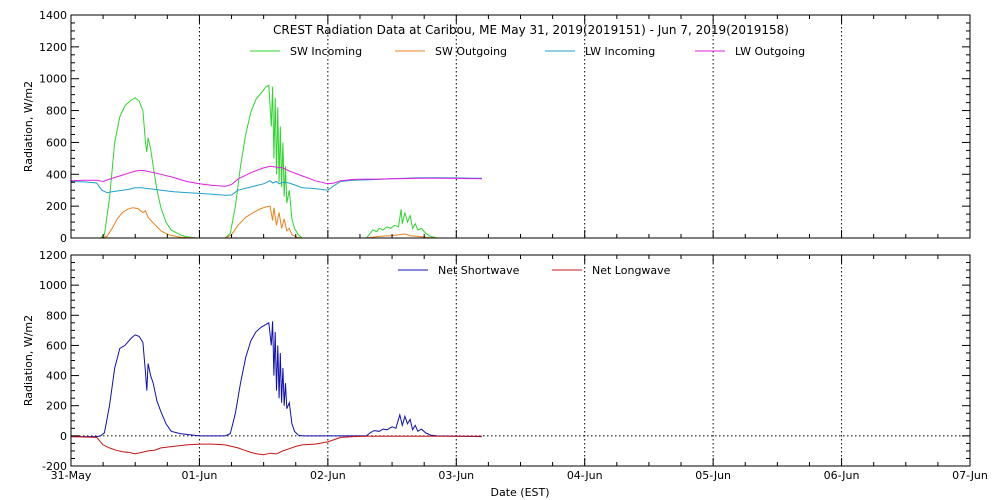 The image size is (1000, 500). What do you see at coordinates (269, 161) in the screenshot?
I see `series-line-sw-incoming` at bounding box center [269, 161].